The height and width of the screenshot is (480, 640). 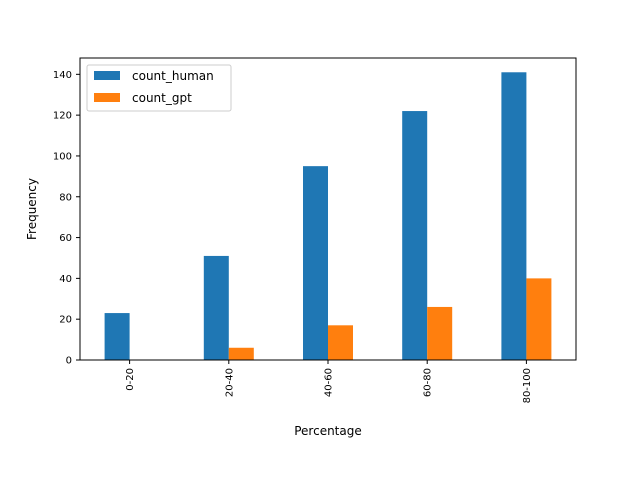 I want to click on y-tick-label-20: 20, so click(x=65, y=320).